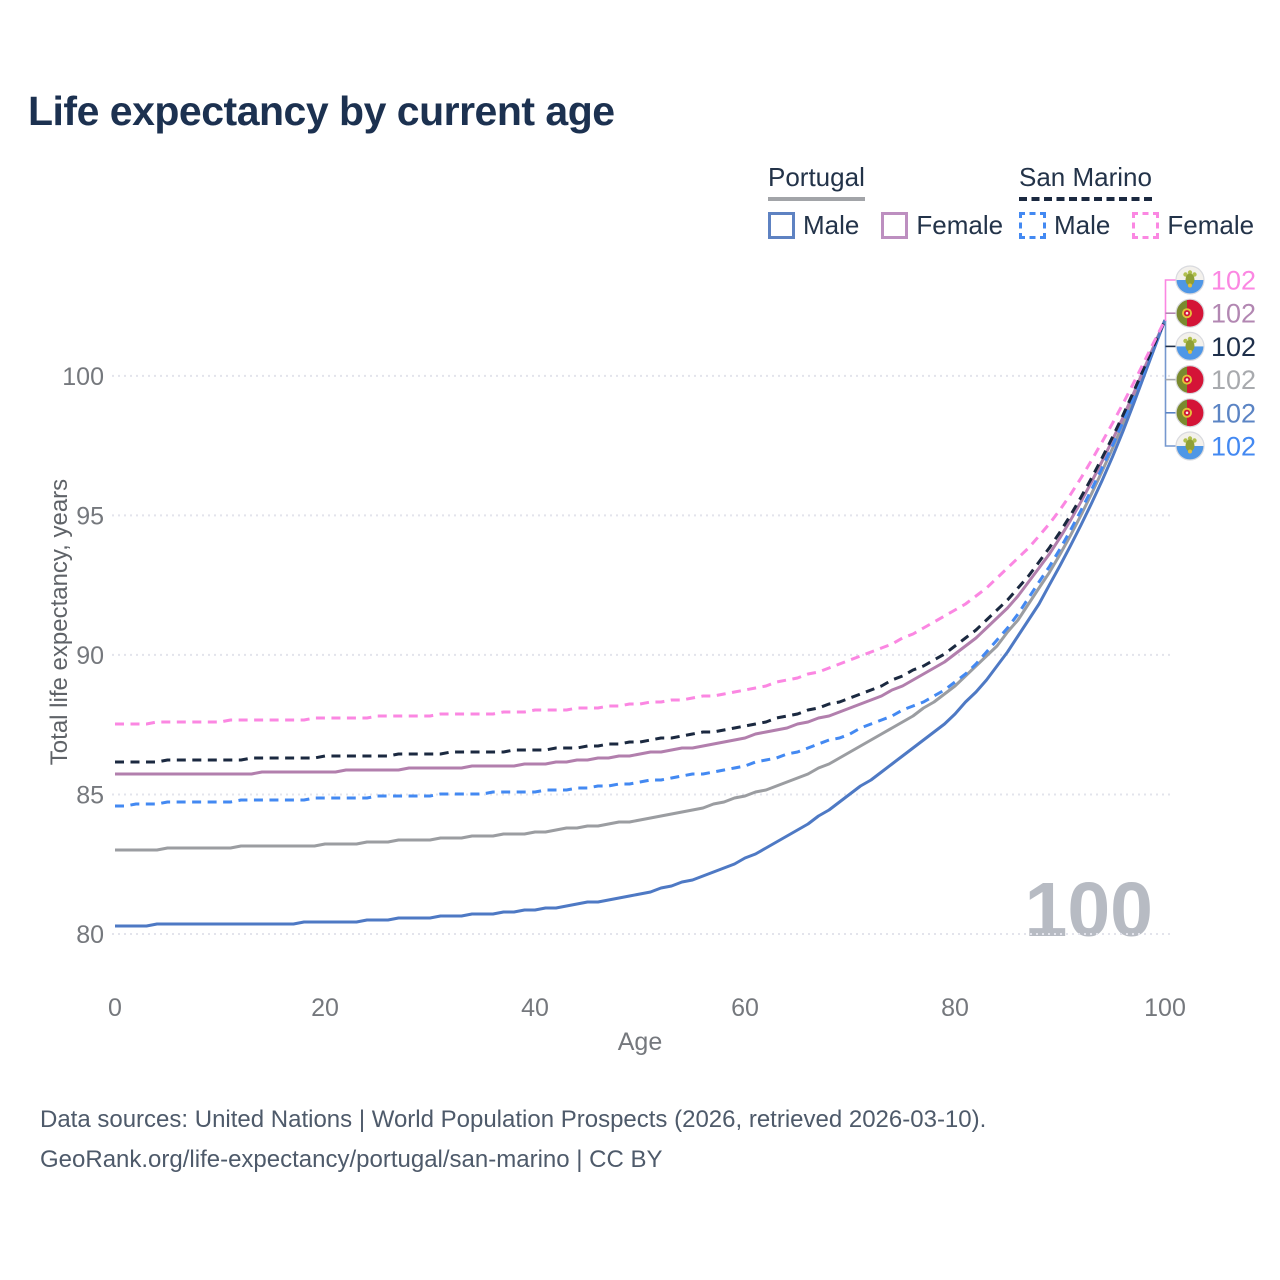 The image size is (1280, 1280). What do you see at coordinates (640, 1042) in the screenshot?
I see `x-axis-title: Age` at bounding box center [640, 1042].